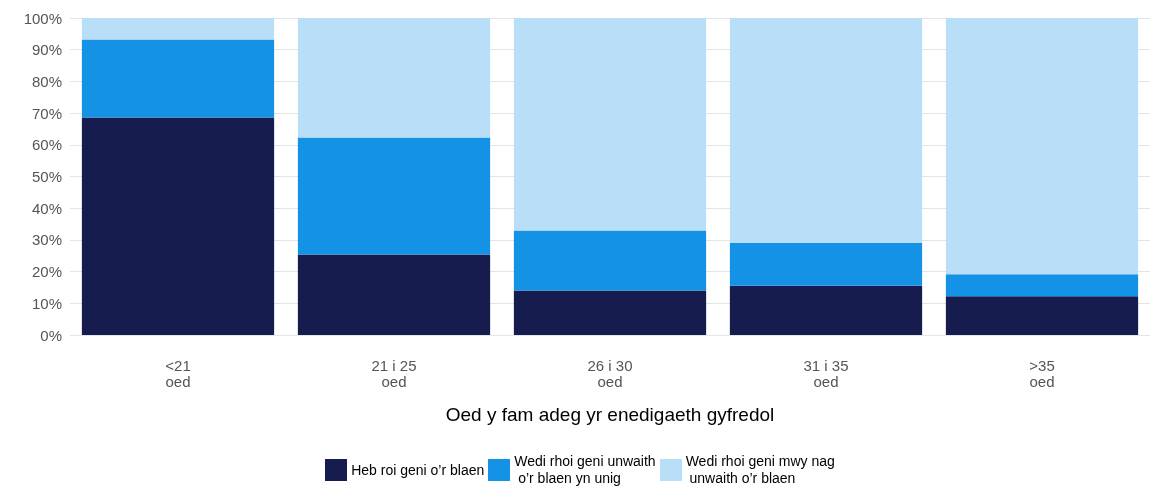 This screenshot has width=1160, height=504. I want to click on x-tick-label: 31 i 35 oed, so click(826, 373).